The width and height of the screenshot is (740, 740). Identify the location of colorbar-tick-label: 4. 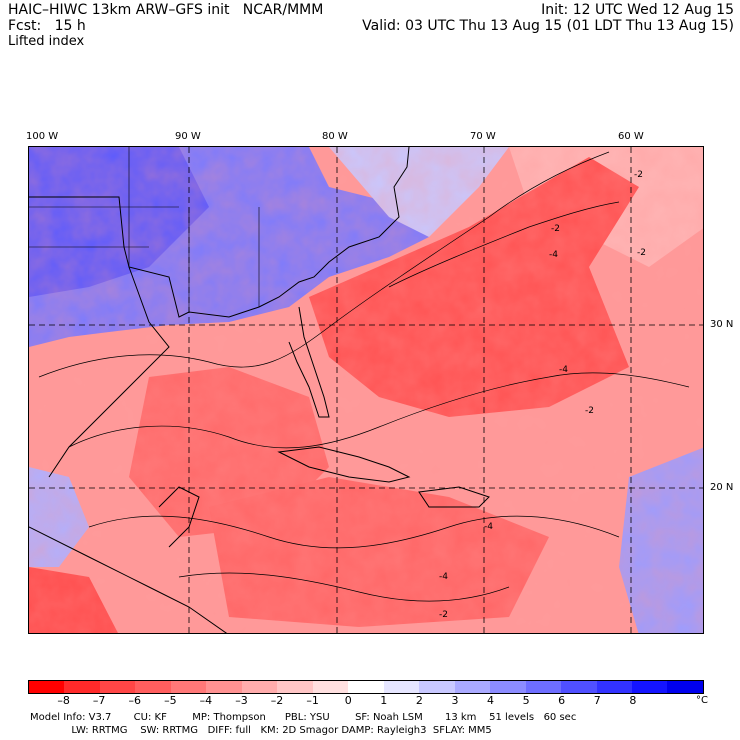
(491, 700).